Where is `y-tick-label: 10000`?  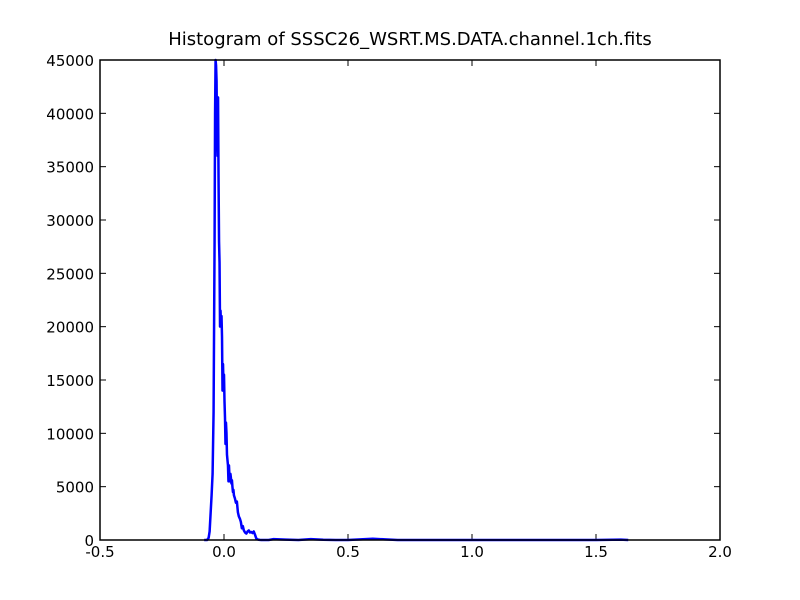
y-tick-label: 10000 is located at coordinates (70, 434).